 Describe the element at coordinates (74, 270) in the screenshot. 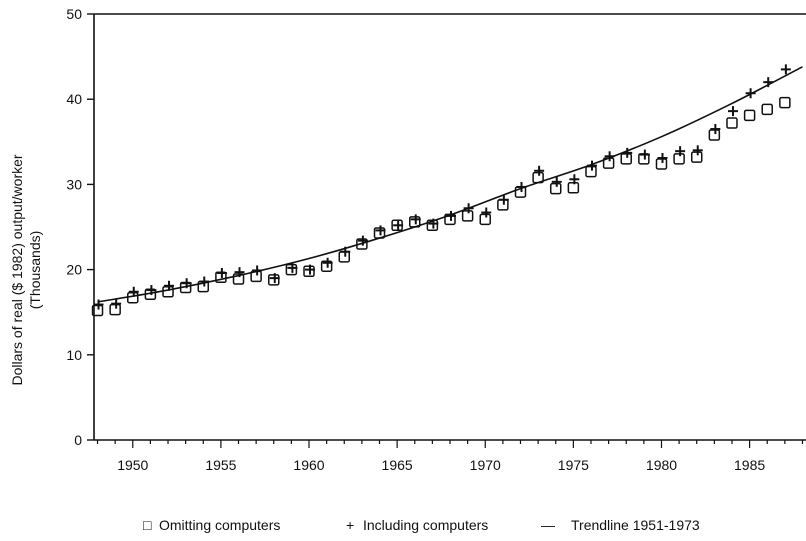

I see `y-tick-label: 20` at that location.